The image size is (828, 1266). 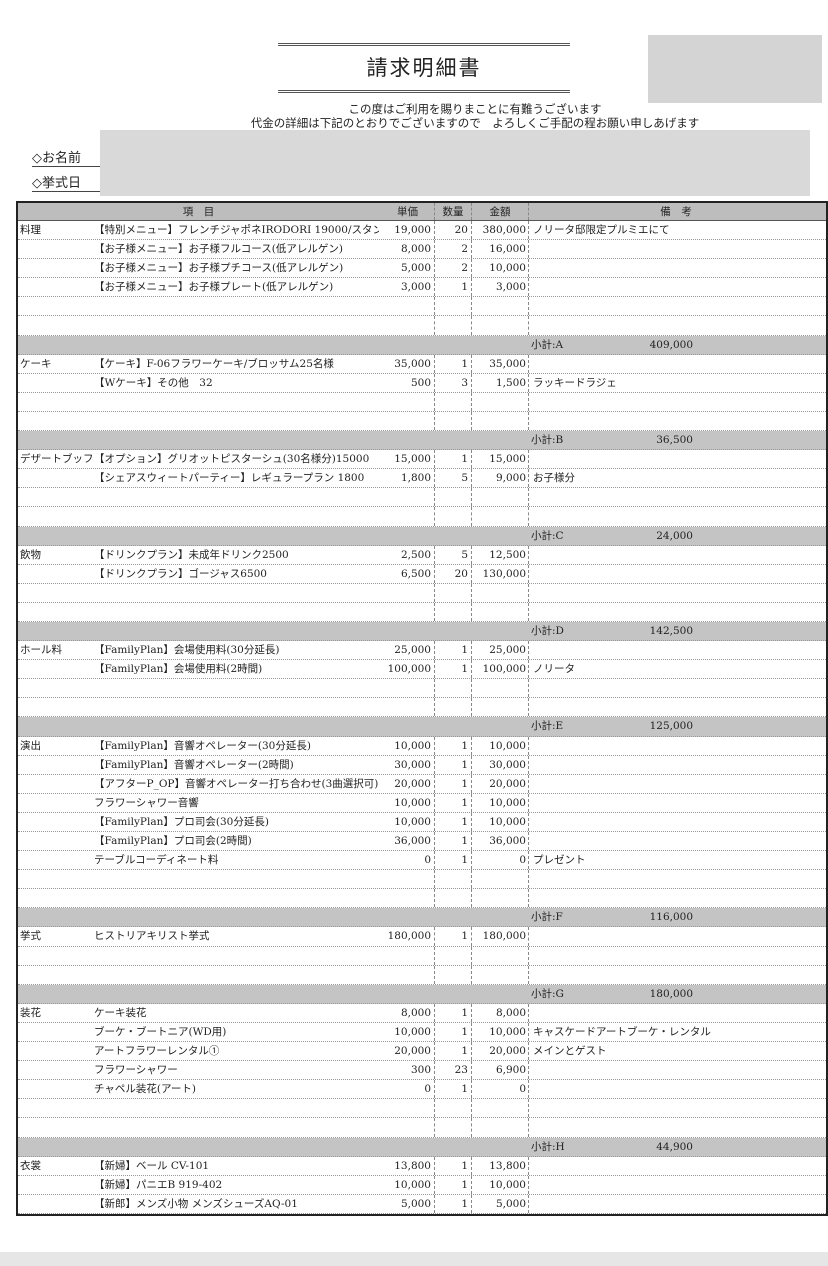 I want to click on subtotal-row: 小計:G 180,000, so click(x=422, y=994).